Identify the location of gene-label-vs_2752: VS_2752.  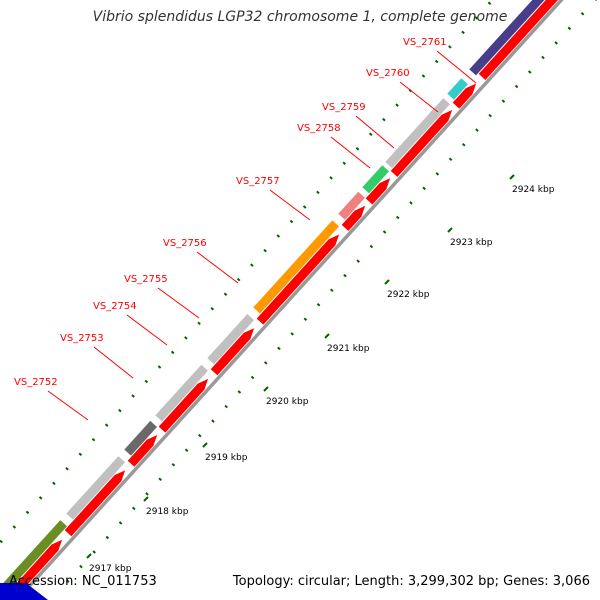
(36, 382).